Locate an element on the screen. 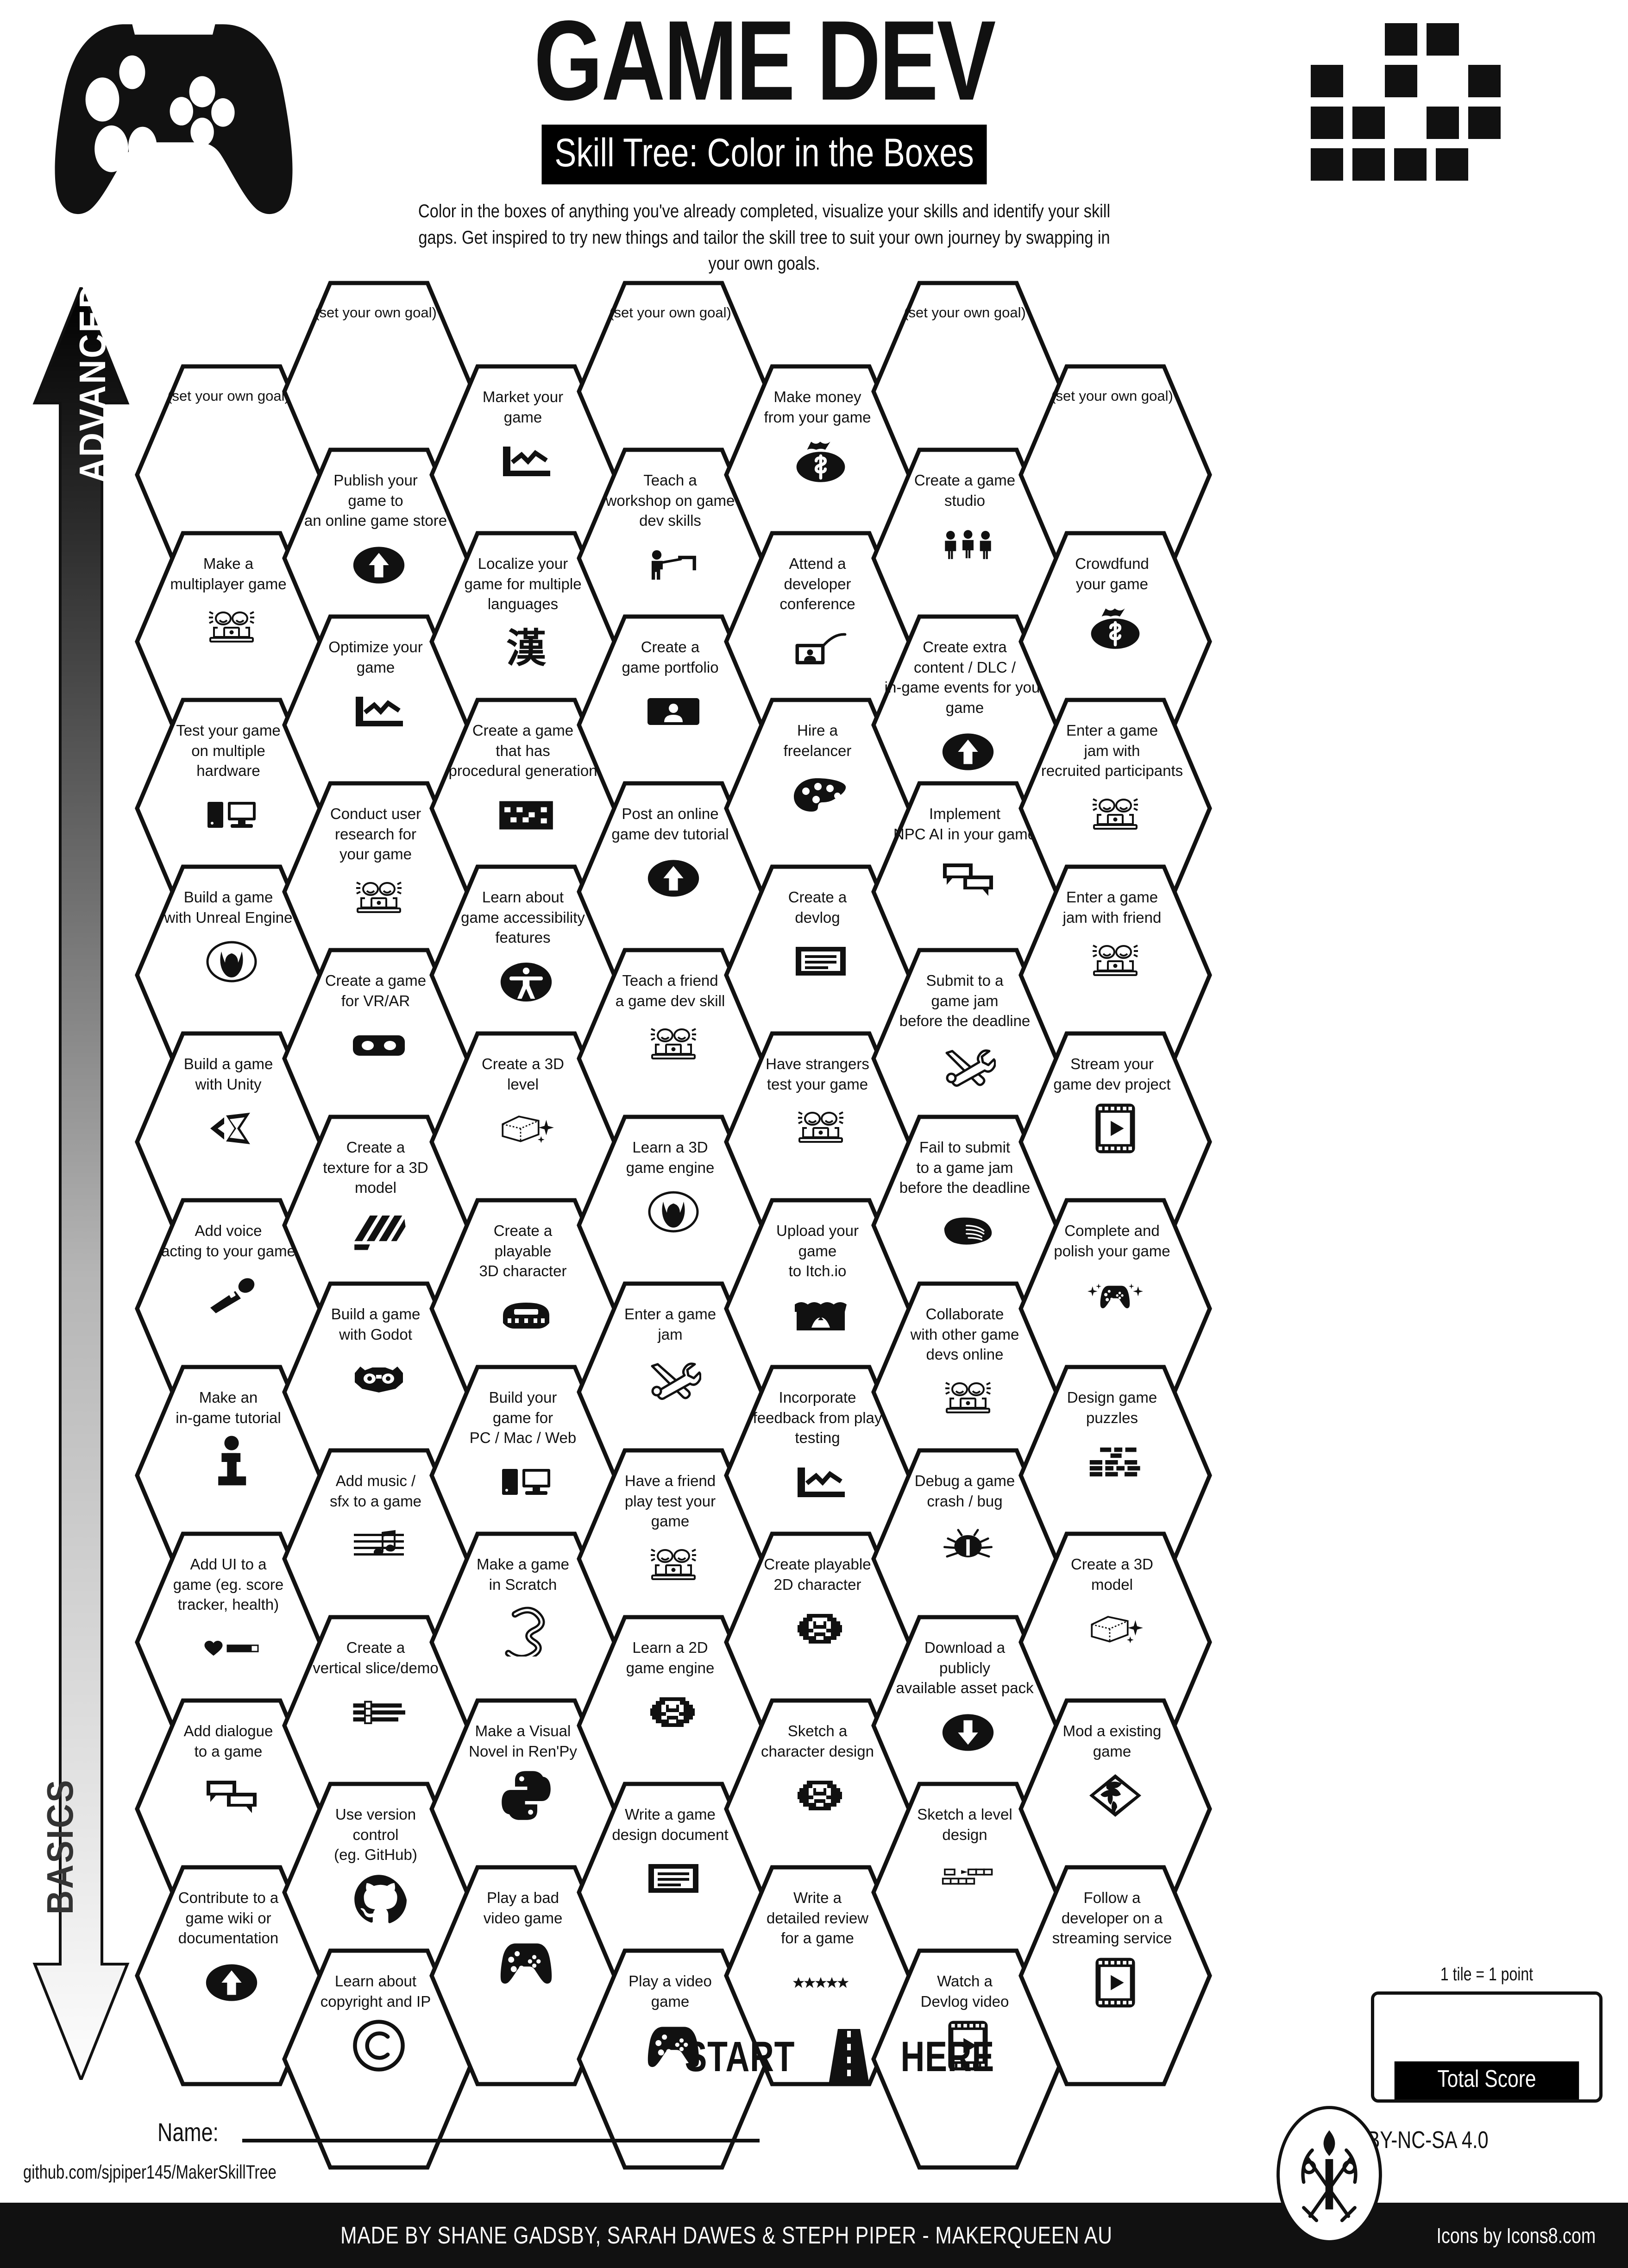  level-sketch-icon is located at coordinates (968, 1879).